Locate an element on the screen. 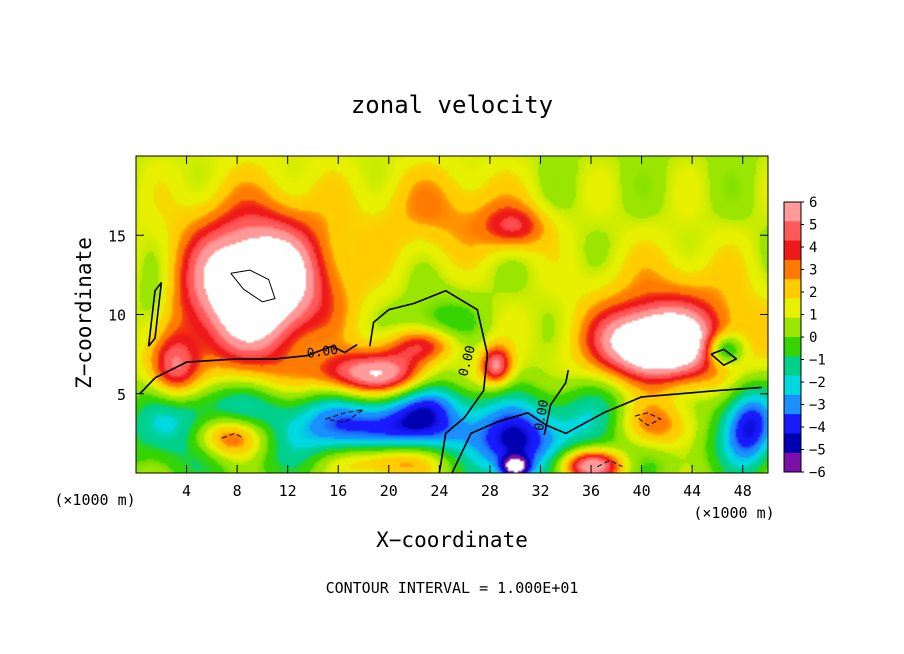  x-tick-label: 12 is located at coordinates (288, 491).